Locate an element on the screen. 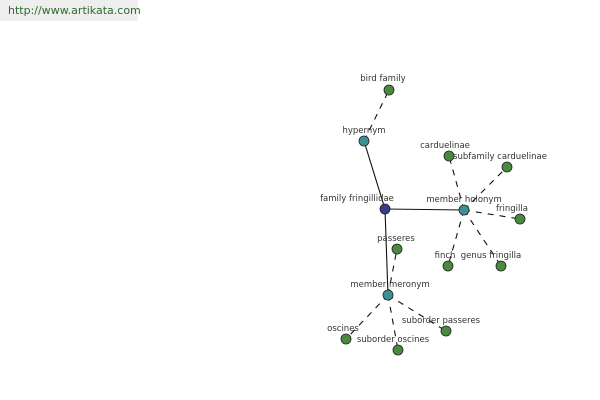  site-url-link: http://www.artikata.com is located at coordinates (70, 10).